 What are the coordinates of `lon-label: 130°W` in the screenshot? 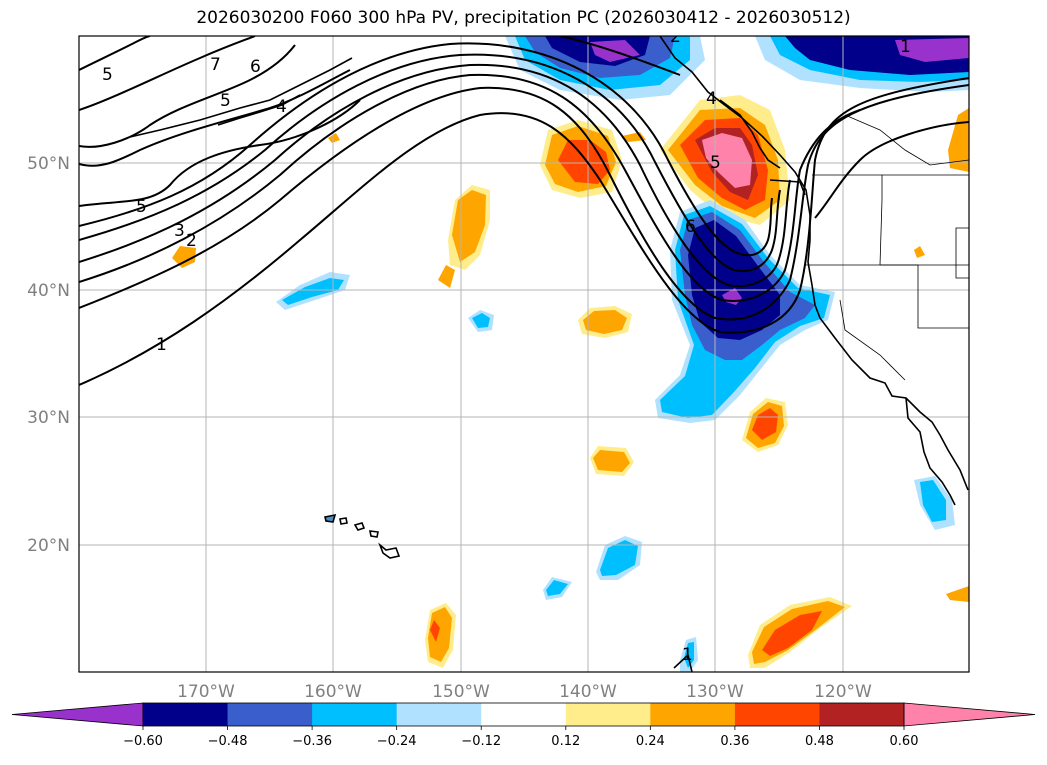 It's located at (715, 692).